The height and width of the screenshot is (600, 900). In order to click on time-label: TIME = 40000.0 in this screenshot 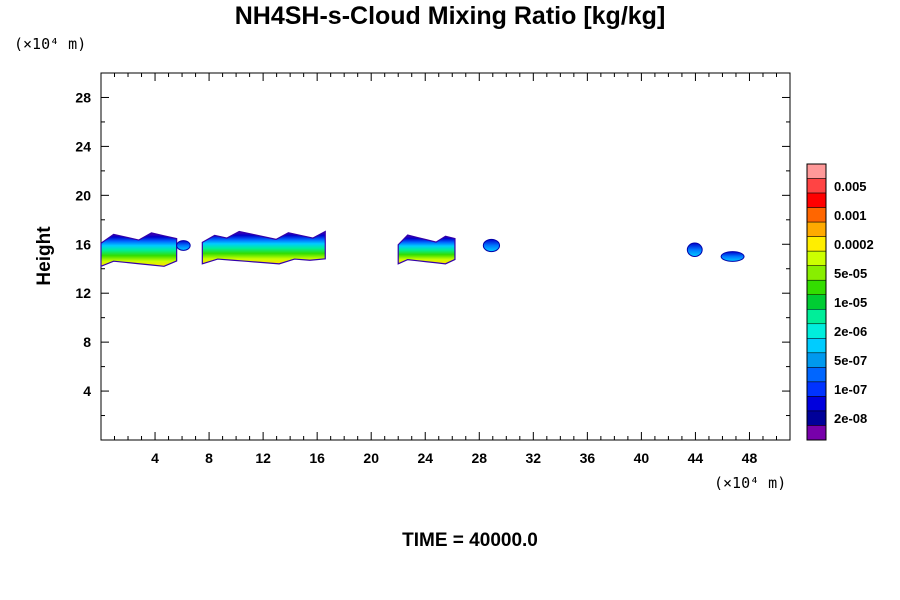, I will do `click(470, 540)`.